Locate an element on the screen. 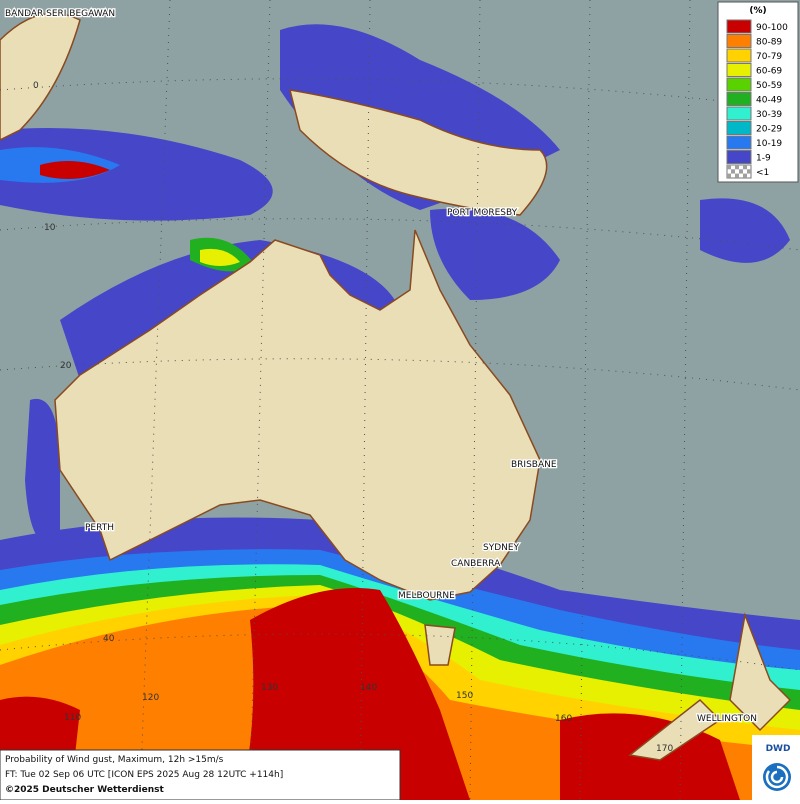 Image resolution: width=800 pixels, height=804 pixels. legend-label: <1 is located at coordinates (762, 173).